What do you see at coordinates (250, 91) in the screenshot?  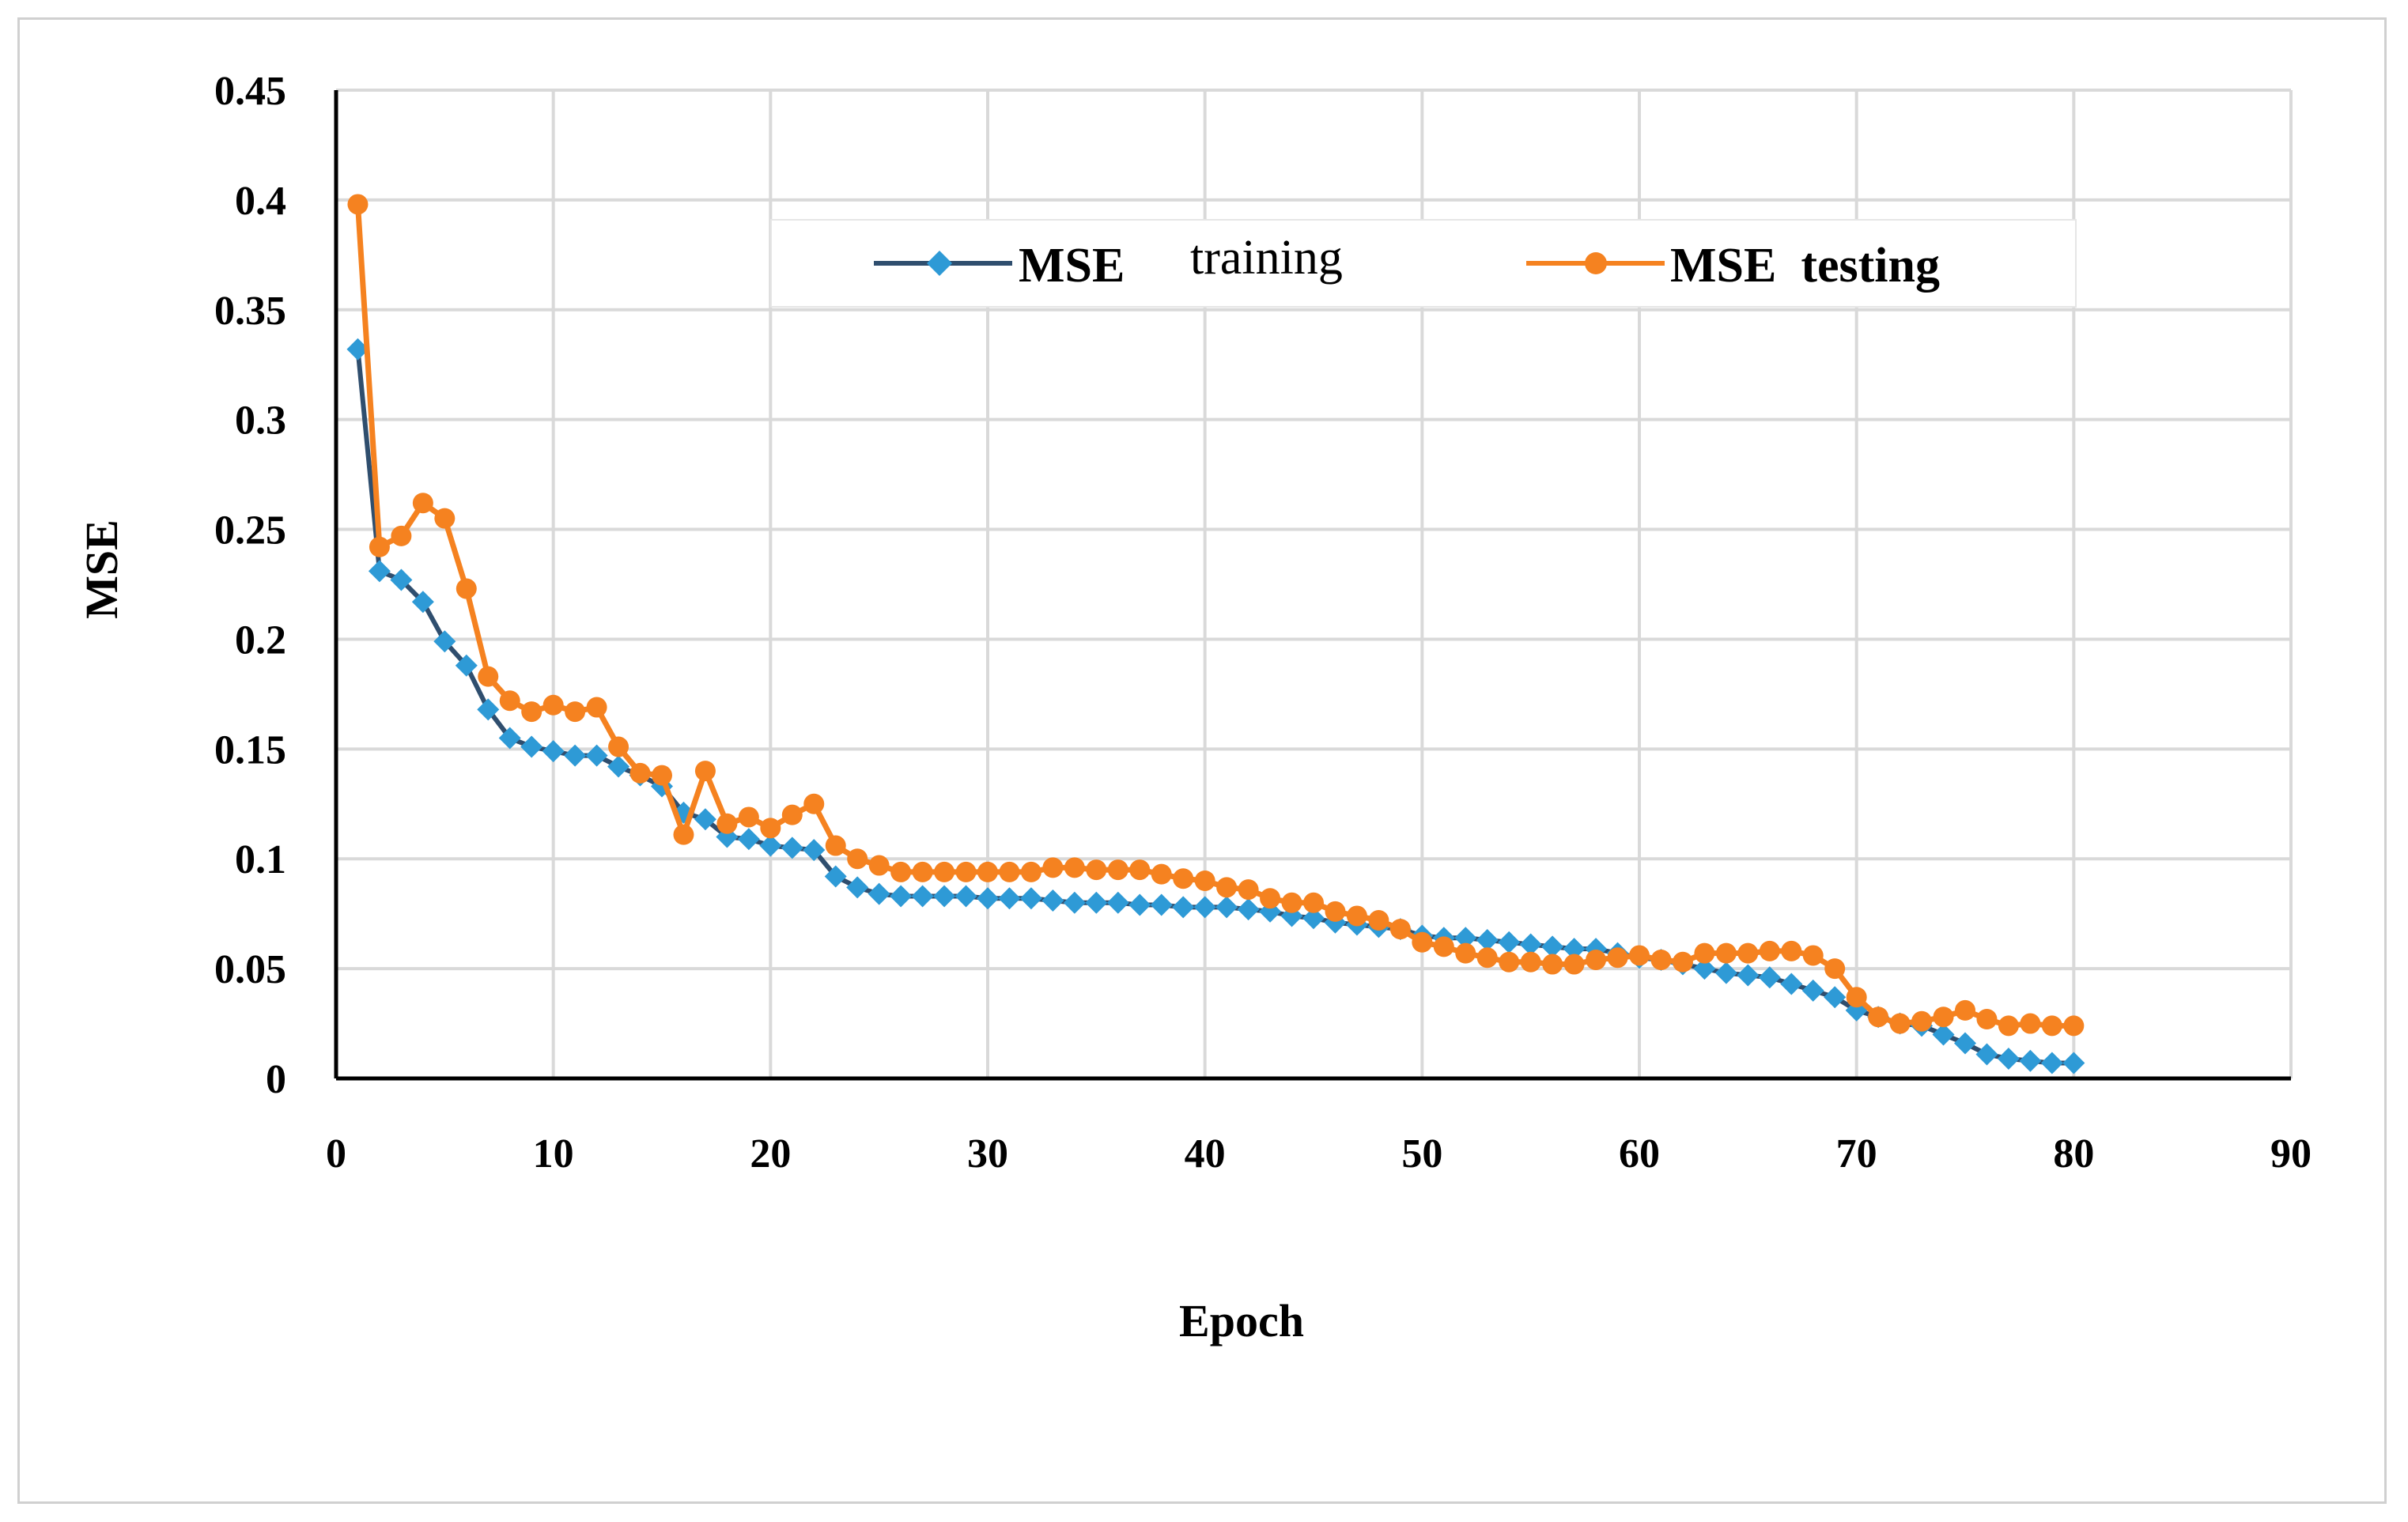 I see `y-tick-label: 0.45` at bounding box center [250, 91].